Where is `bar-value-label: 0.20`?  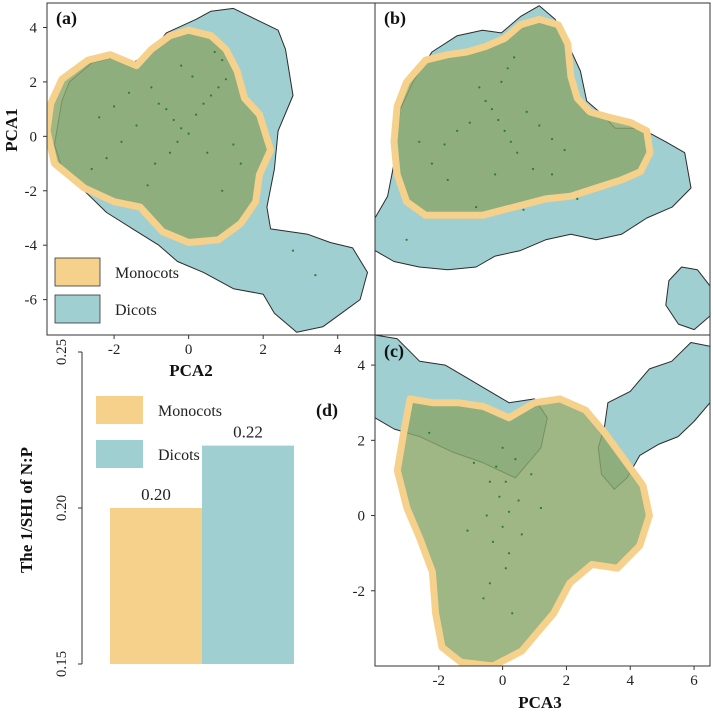 bar-value-label: 0.20 is located at coordinates (156, 494).